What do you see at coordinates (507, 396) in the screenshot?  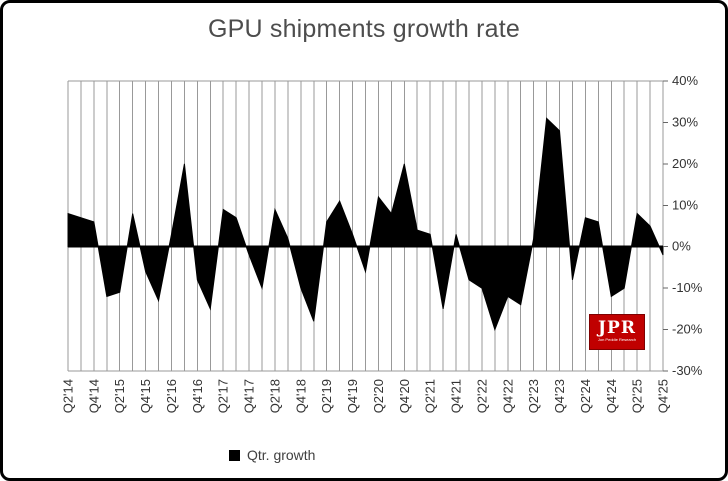 I see `x-tick-label: Q4'22` at bounding box center [507, 396].